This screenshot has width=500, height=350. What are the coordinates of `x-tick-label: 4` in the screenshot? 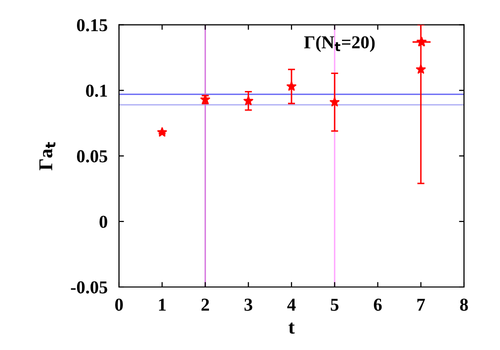 It's located at (291, 304).